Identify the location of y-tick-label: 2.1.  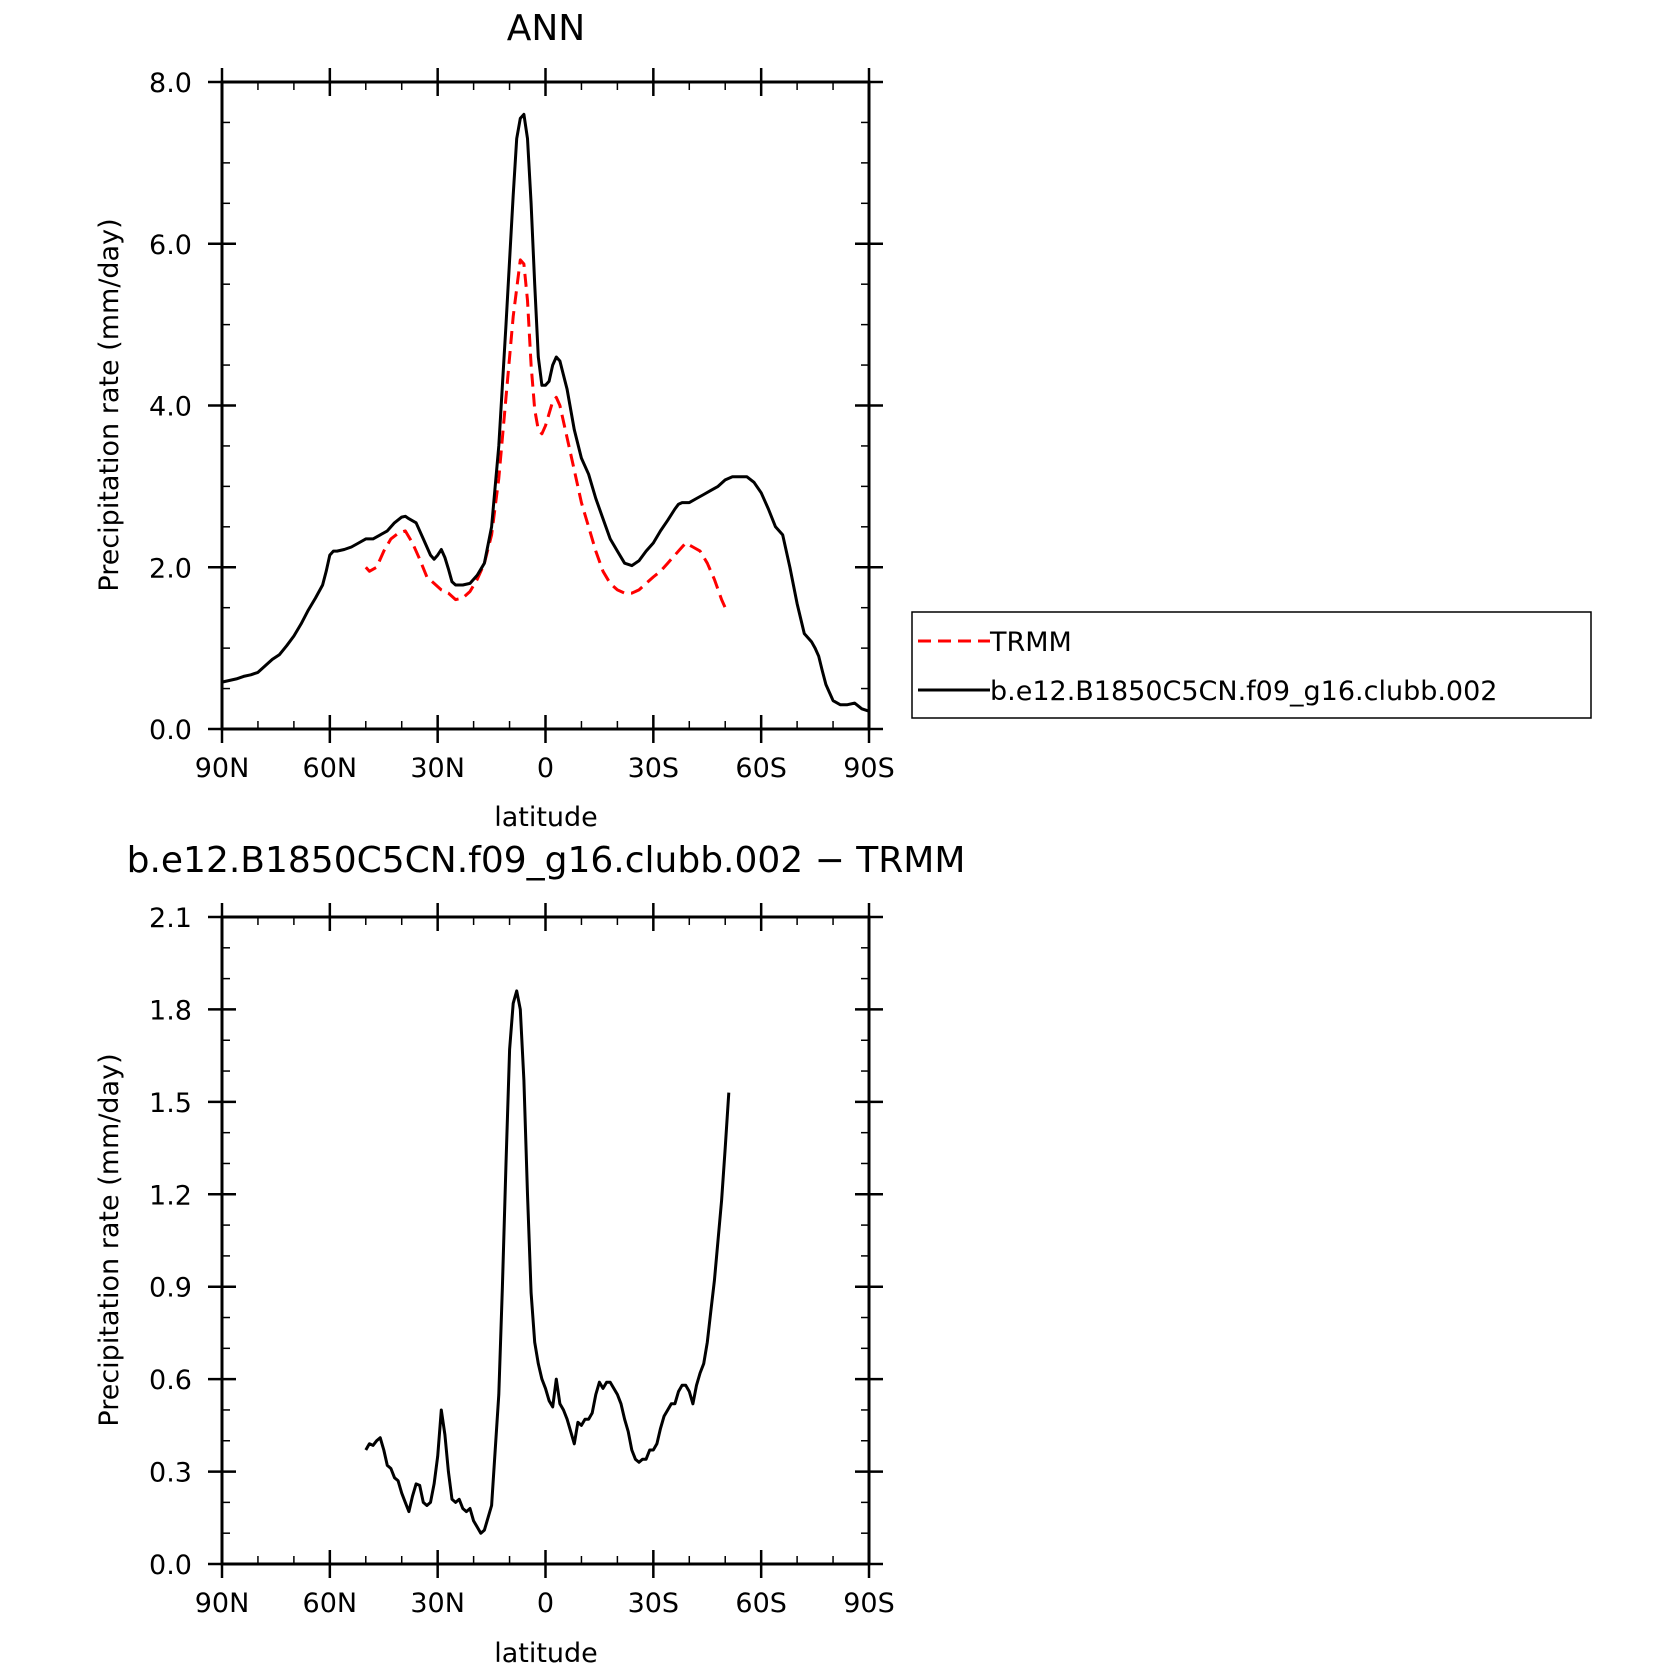
(170, 918).